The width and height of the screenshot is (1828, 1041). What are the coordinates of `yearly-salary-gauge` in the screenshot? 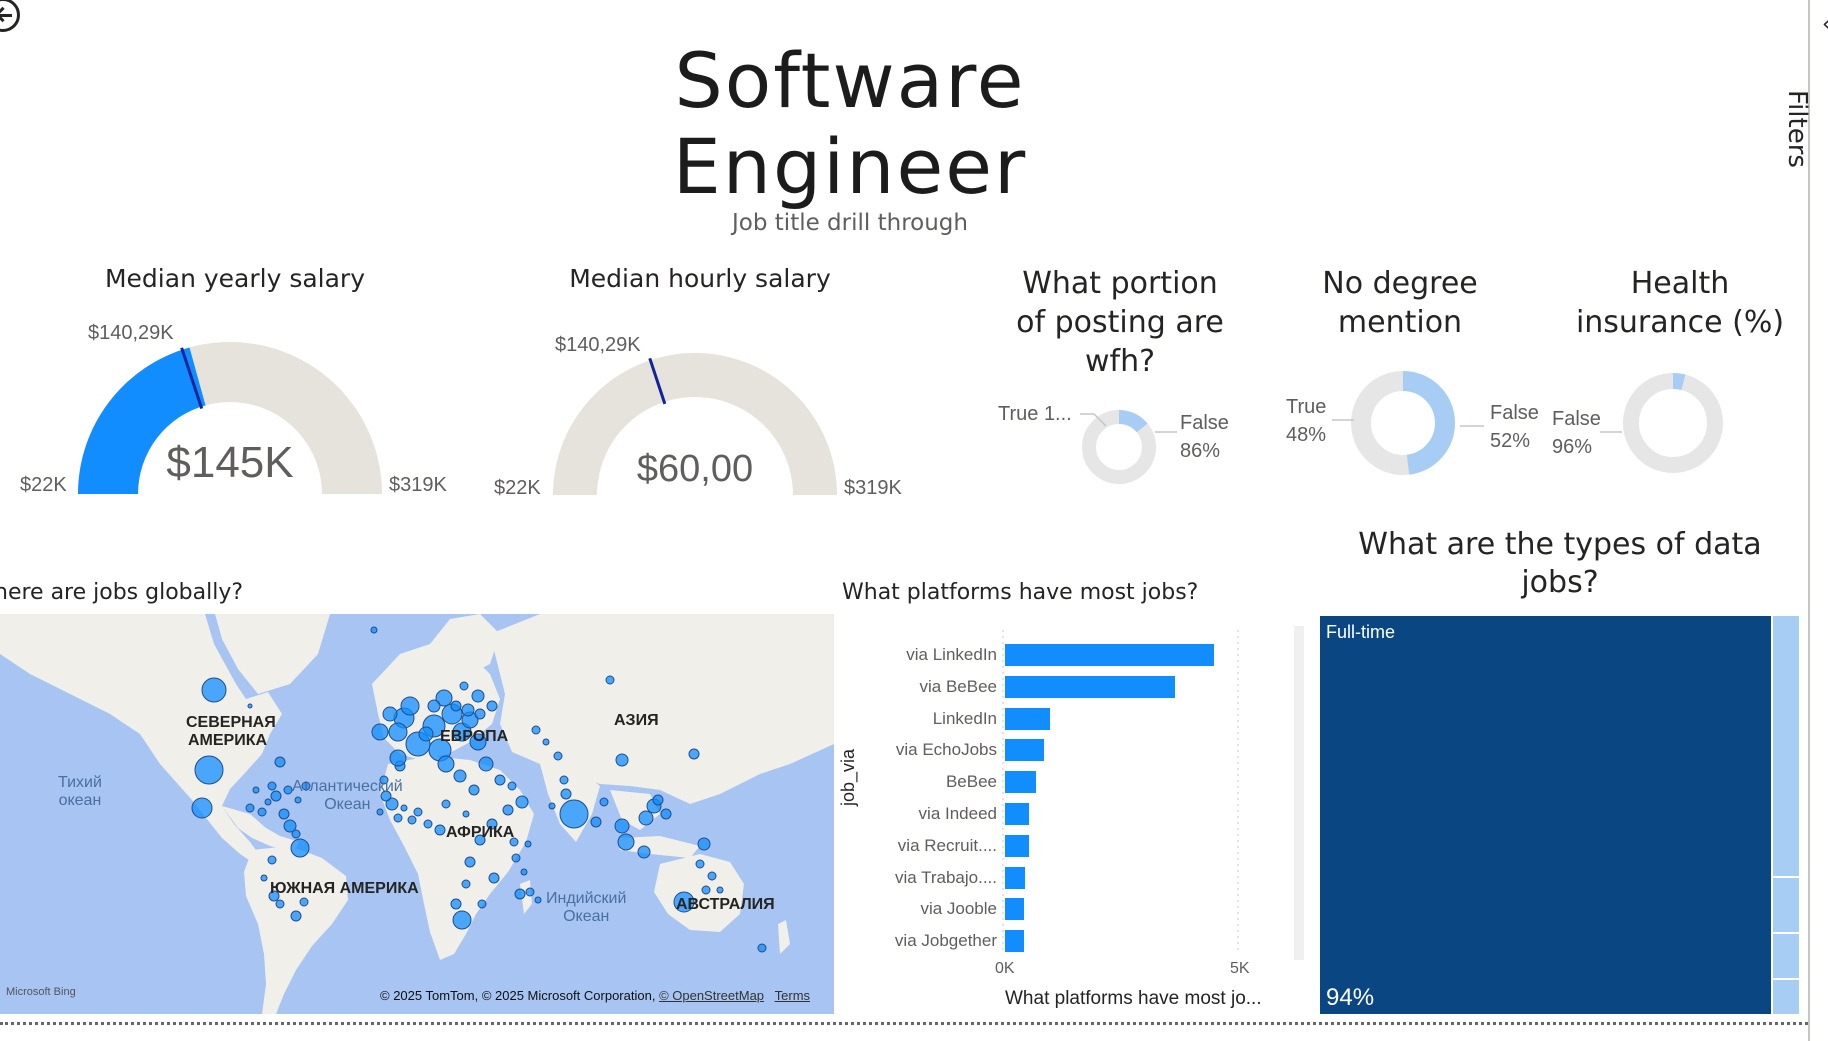 It's located at (230, 415).